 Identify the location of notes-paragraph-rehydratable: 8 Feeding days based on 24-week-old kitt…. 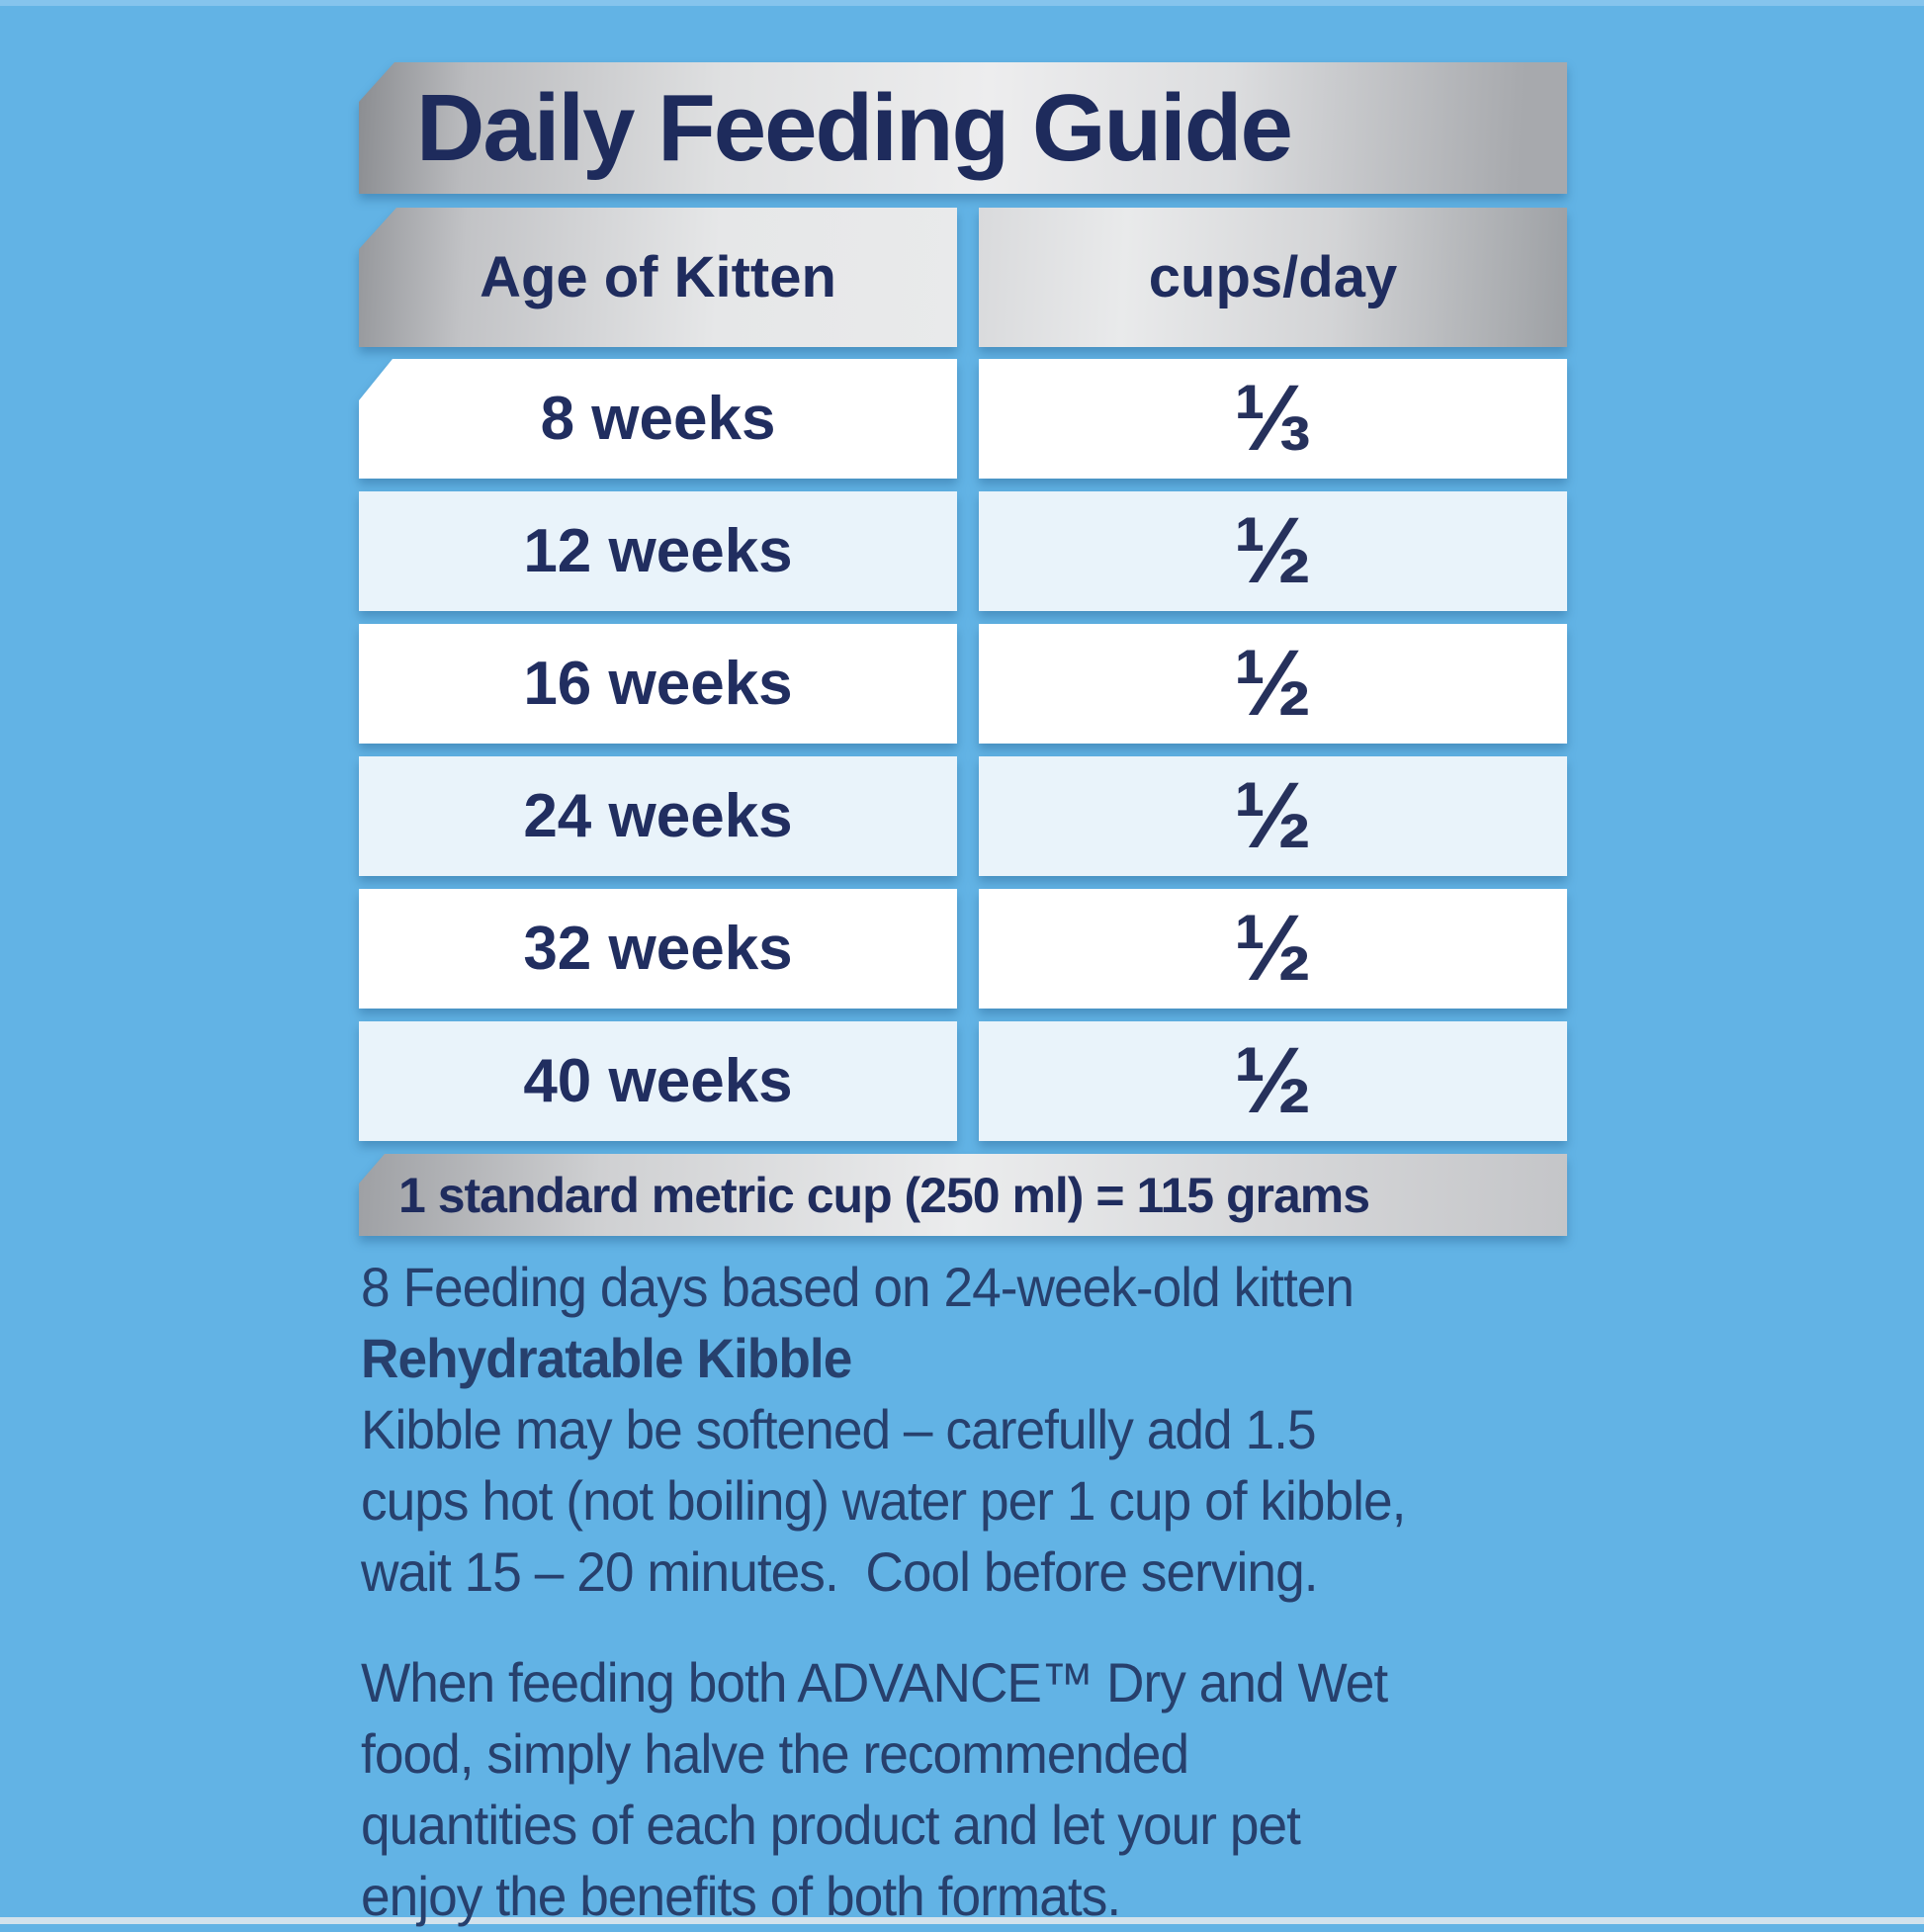
(883, 1430).